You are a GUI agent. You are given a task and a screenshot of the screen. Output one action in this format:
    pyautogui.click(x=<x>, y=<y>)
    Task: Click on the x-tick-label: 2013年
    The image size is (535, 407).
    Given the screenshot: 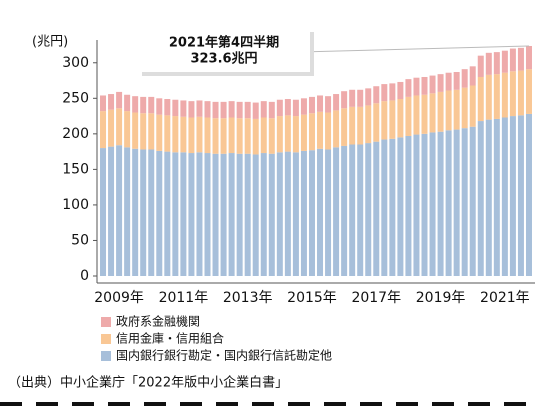 What is the action you would take?
    pyautogui.click(x=248, y=298)
    